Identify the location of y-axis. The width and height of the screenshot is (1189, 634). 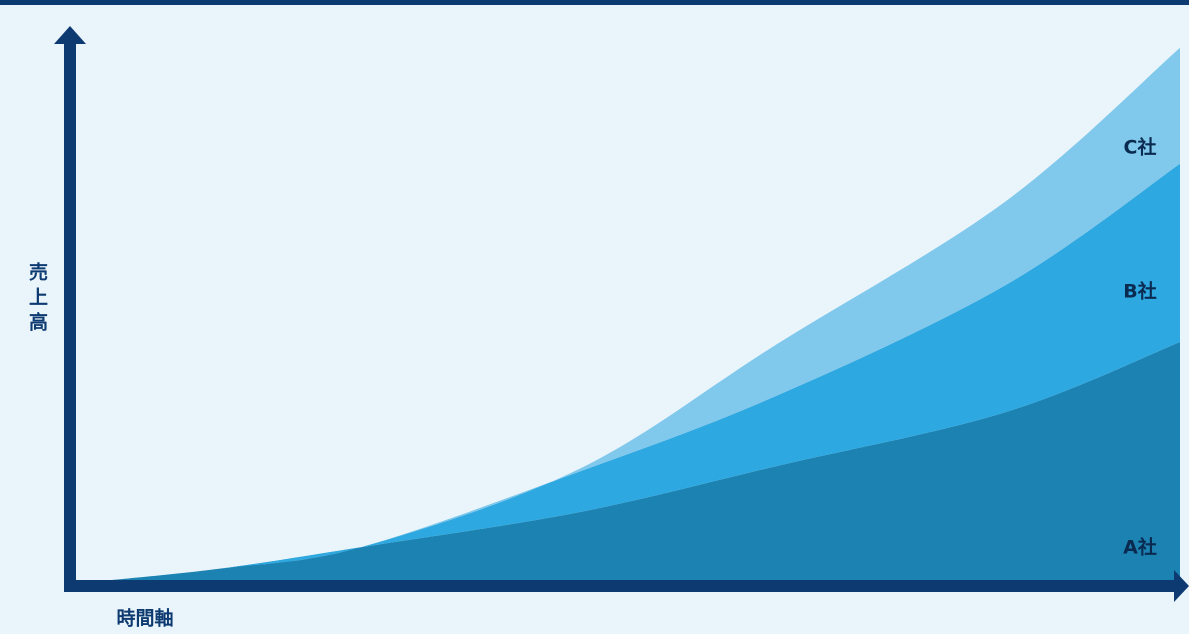
(70, 316).